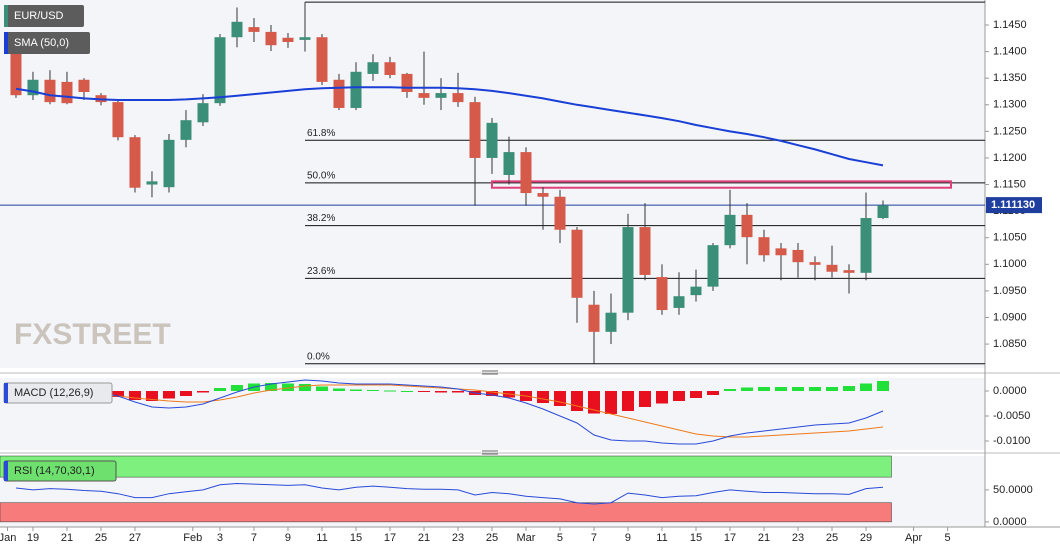 The image size is (1060, 550). What do you see at coordinates (661, 538) in the screenshot?
I see `x-tick-label: 11` at bounding box center [661, 538].